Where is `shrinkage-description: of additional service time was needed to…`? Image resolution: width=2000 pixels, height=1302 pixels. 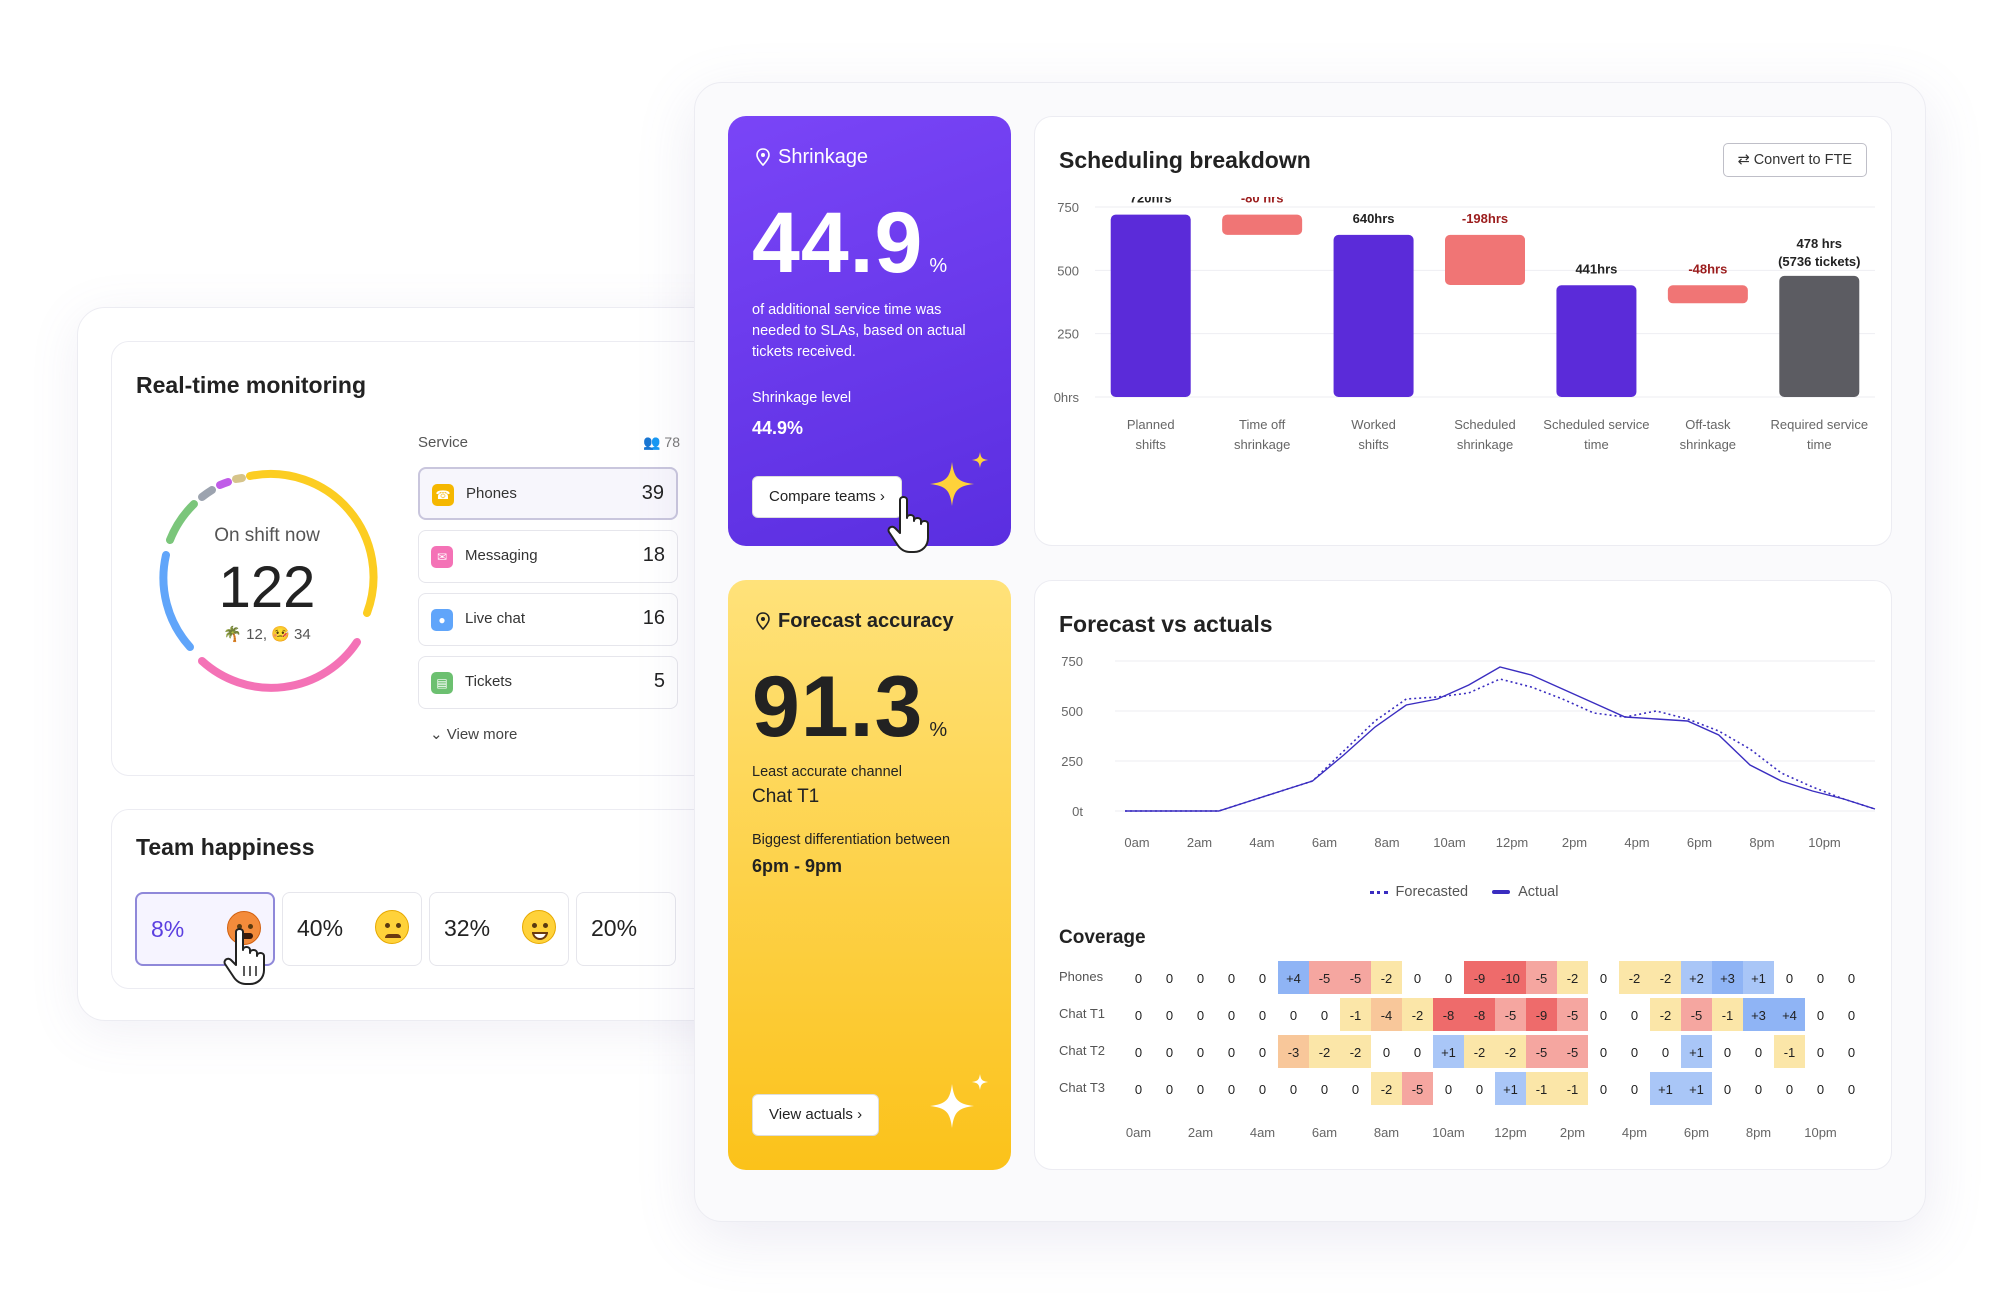 shrinkage-description: of additional service time was needed to… is located at coordinates (859, 331).